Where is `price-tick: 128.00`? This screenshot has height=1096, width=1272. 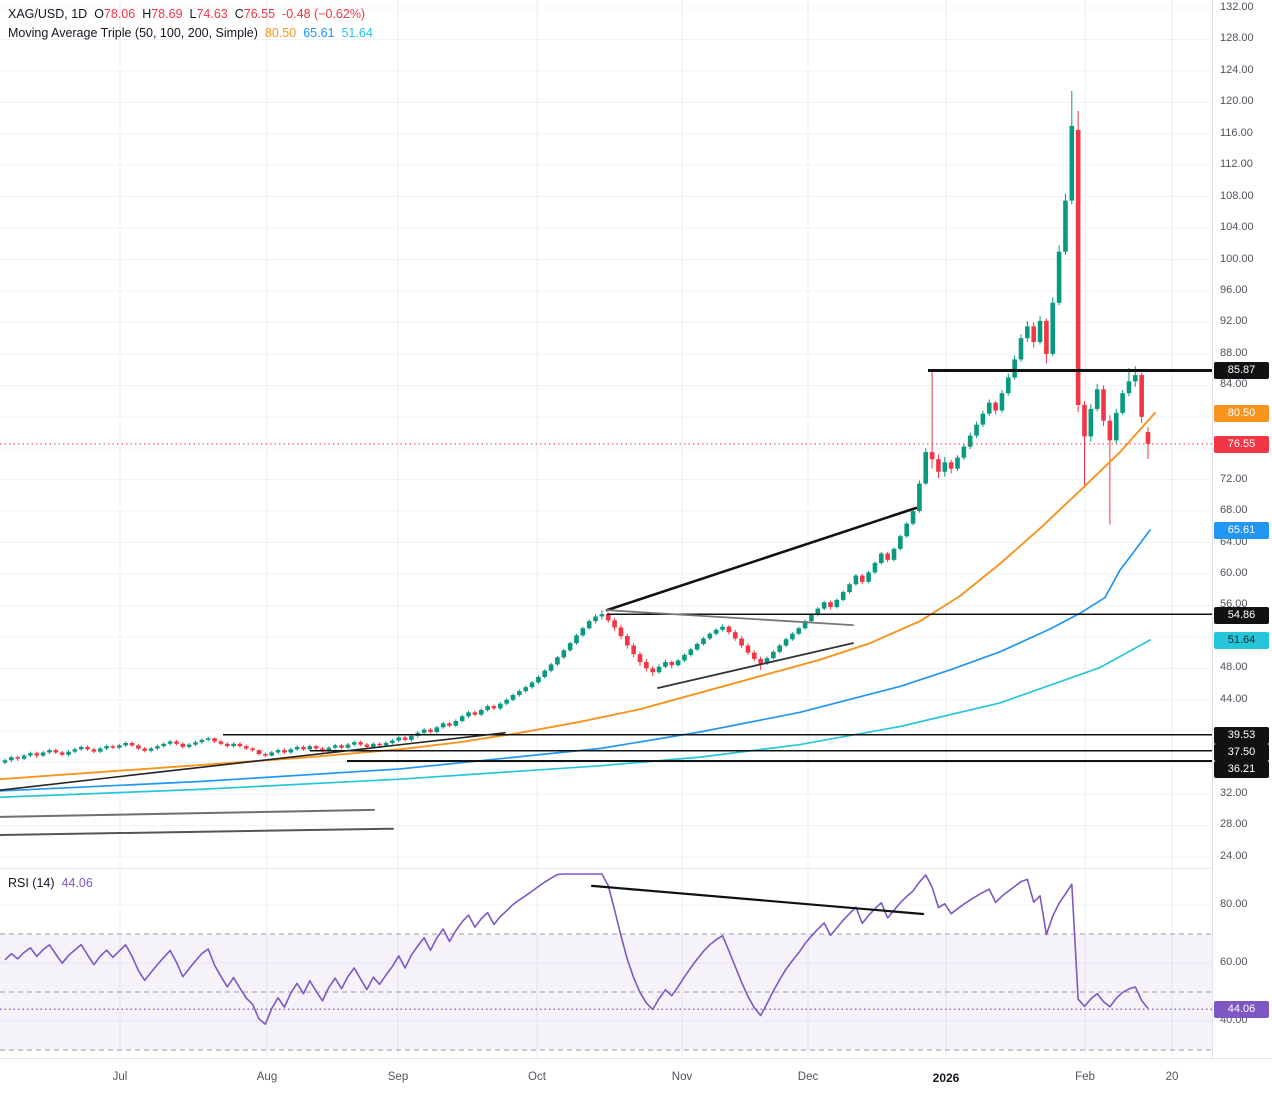 price-tick: 128.00 is located at coordinates (1237, 38).